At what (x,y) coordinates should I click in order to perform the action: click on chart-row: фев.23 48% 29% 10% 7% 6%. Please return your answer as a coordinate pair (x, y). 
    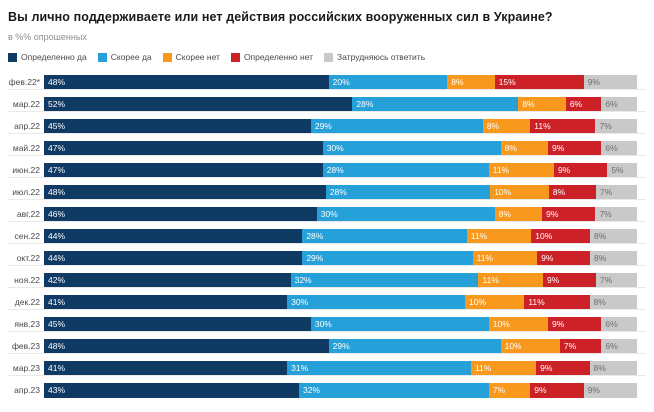
    Looking at the image, I should click on (327, 346).